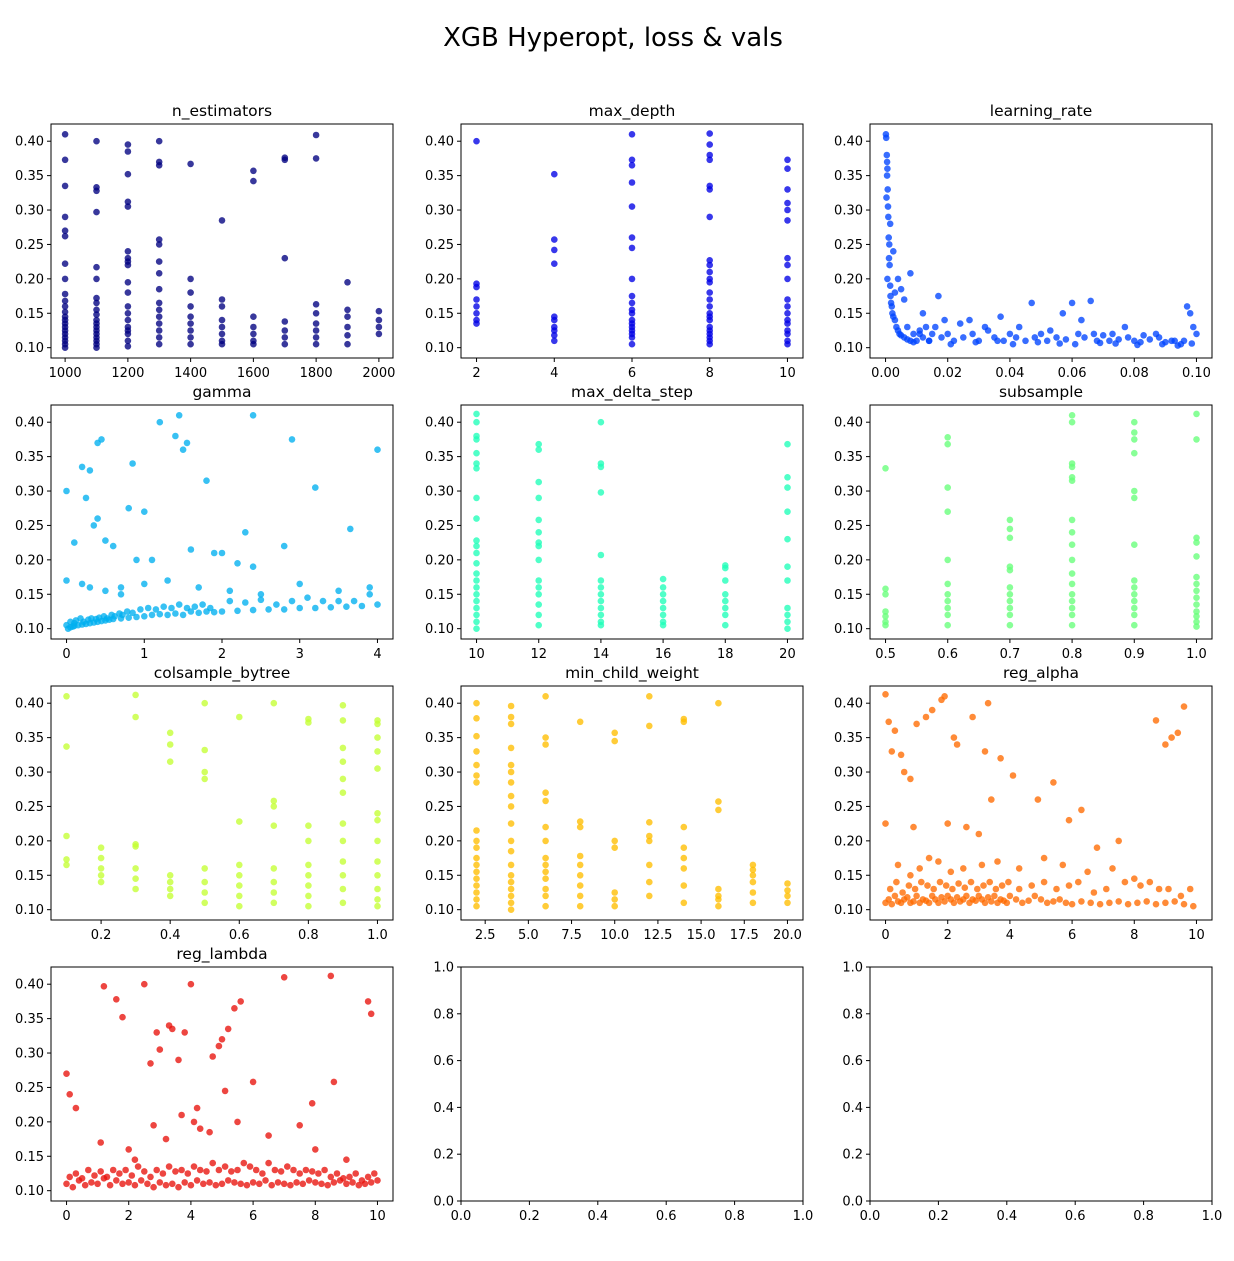 Image resolution: width=1234 pixels, height=1261 pixels. Describe the element at coordinates (222, 111) in the screenshot. I see `subplot-title: n_estimators` at that location.